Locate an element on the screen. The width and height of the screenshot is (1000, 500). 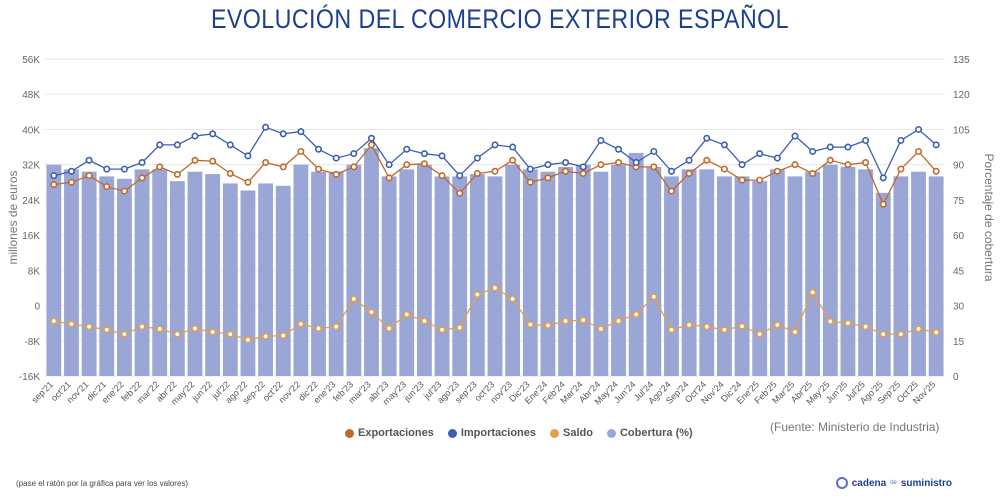
legend-item-importaciones: Importaciones is located at coordinates (491, 433).